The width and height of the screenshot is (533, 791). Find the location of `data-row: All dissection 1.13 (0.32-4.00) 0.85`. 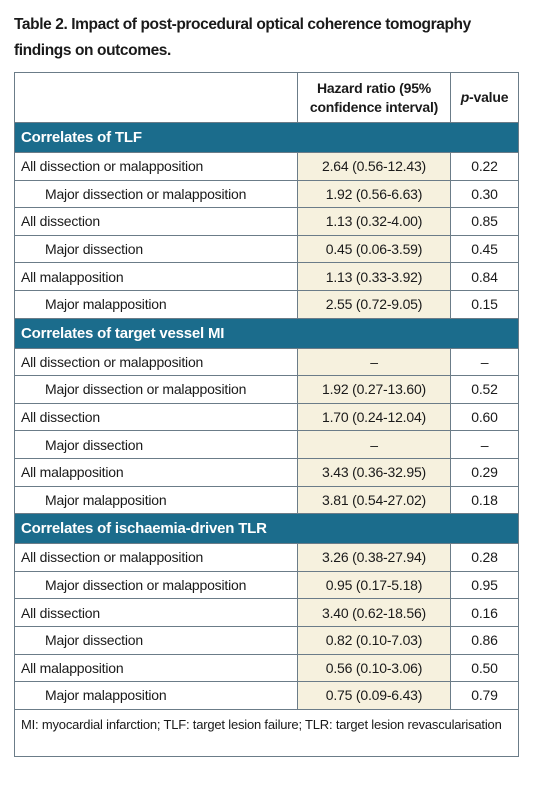

data-row: All dissection 1.13 (0.32-4.00) 0.85 is located at coordinates (266, 221).